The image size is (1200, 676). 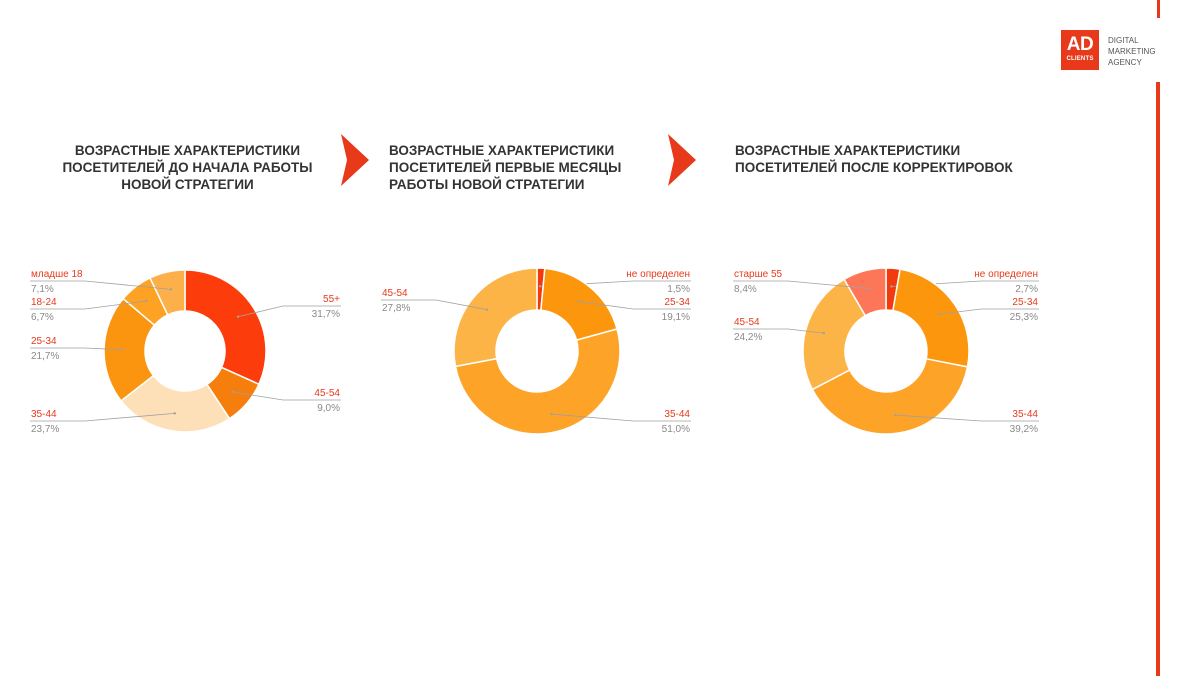 What do you see at coordinates (45, 356) in the screenshot?
I see `slice-value-label: 21,7%` at bounding box center [45, 356].